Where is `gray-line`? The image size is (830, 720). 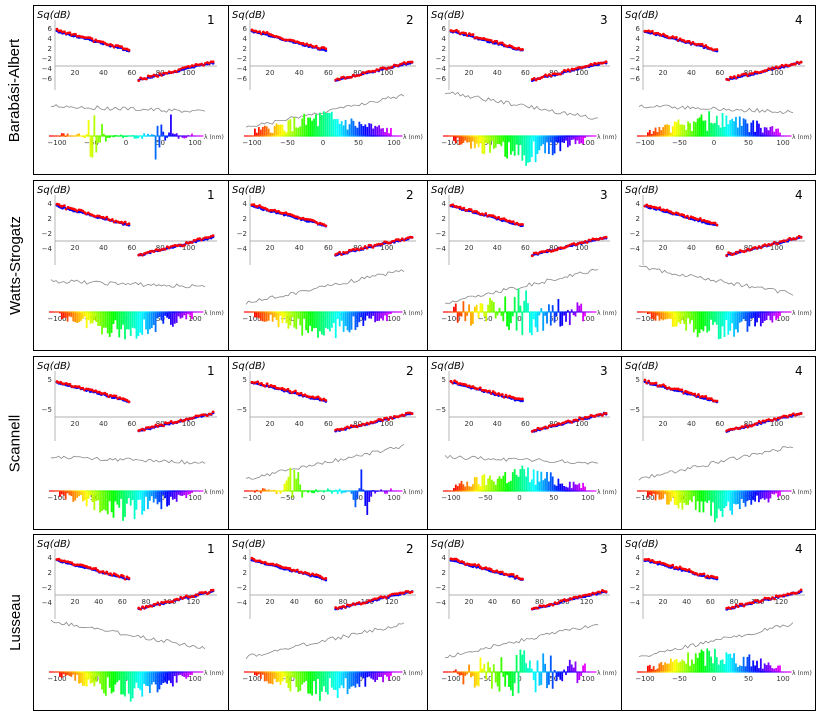
gray-line is located at coordinates (128, 284).